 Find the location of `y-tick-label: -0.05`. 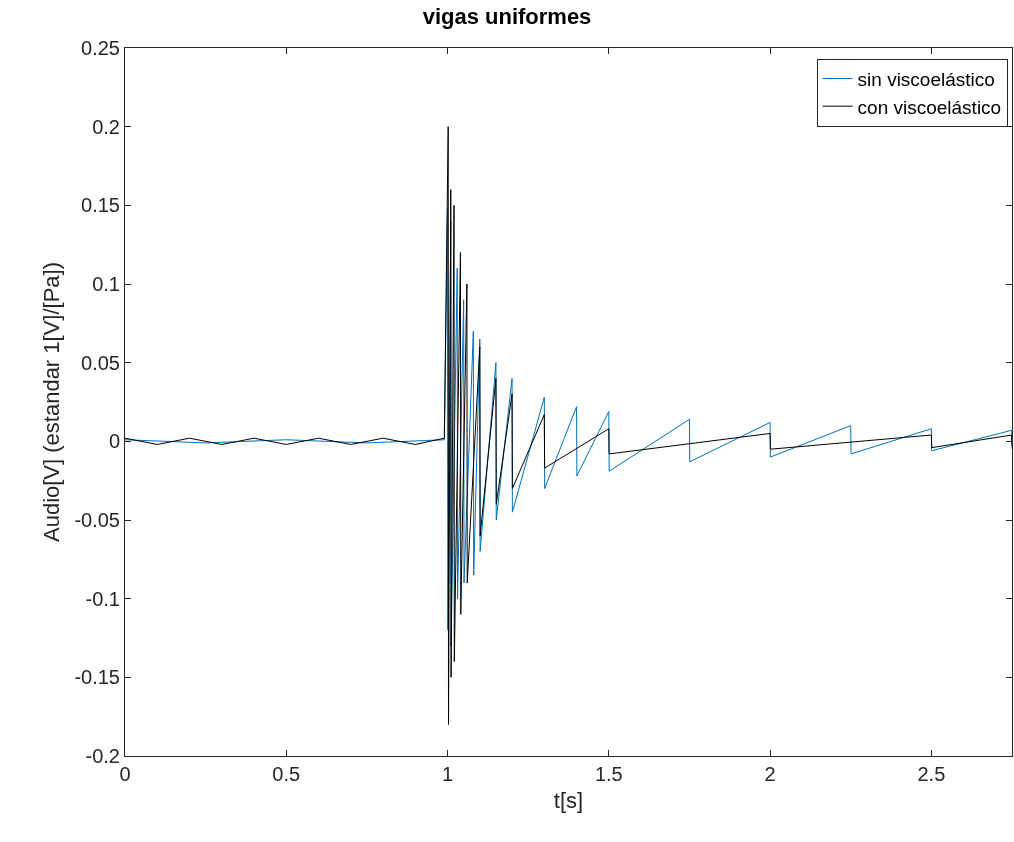

y-tick-label: -0.05 is located at coordinates (97, 520).